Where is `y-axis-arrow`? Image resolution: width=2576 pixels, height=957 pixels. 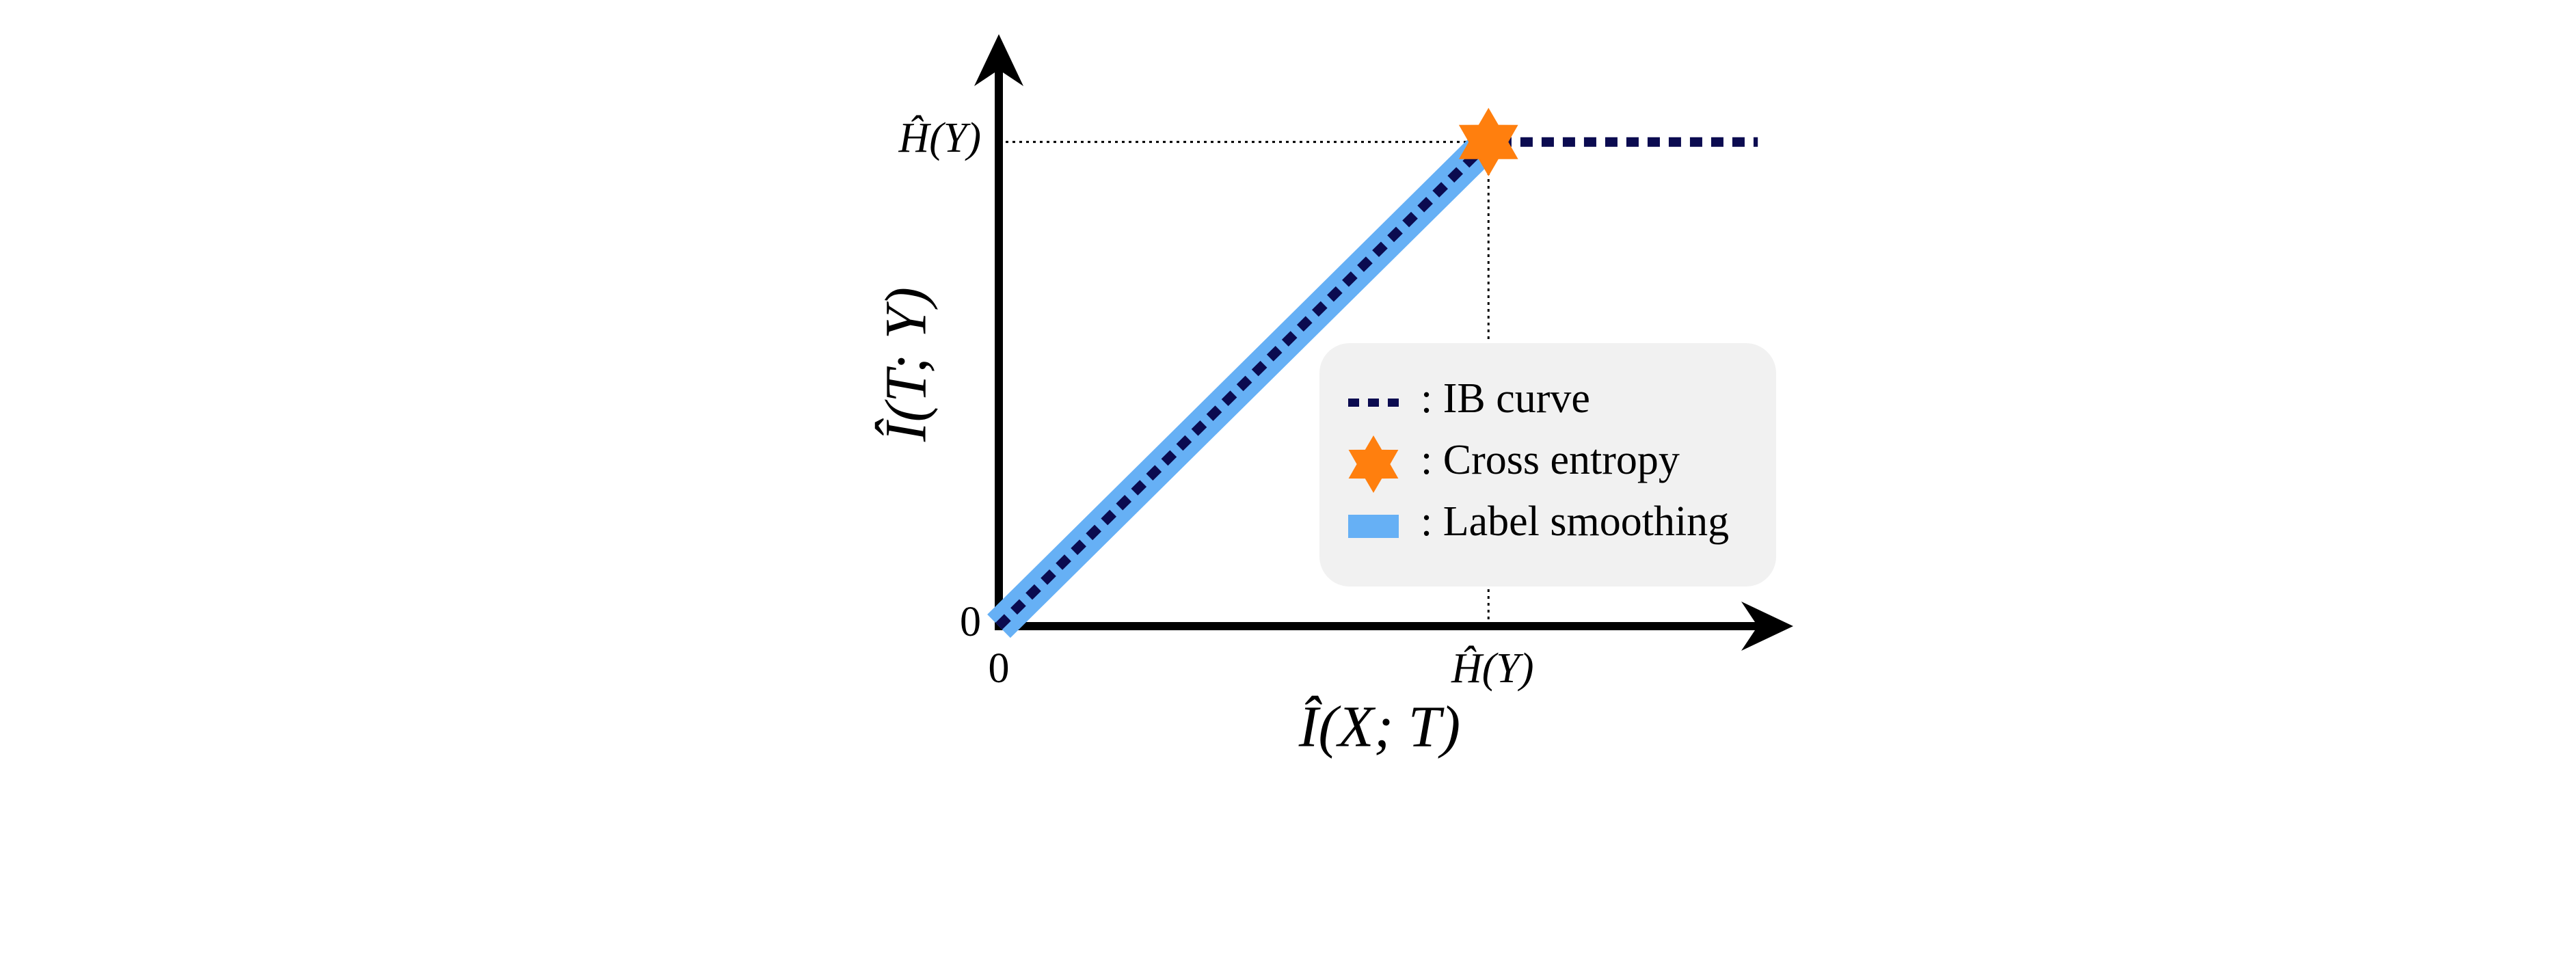
y-axis-arrow is located at coordinates (998, 60).